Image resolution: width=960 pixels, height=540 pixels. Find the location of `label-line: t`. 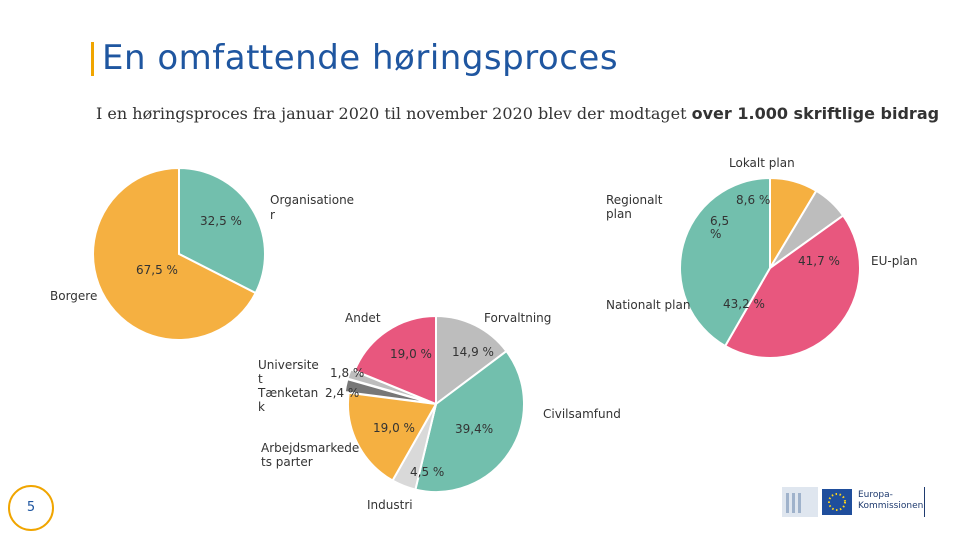

label-line: t is located at coordinates (260, 379).